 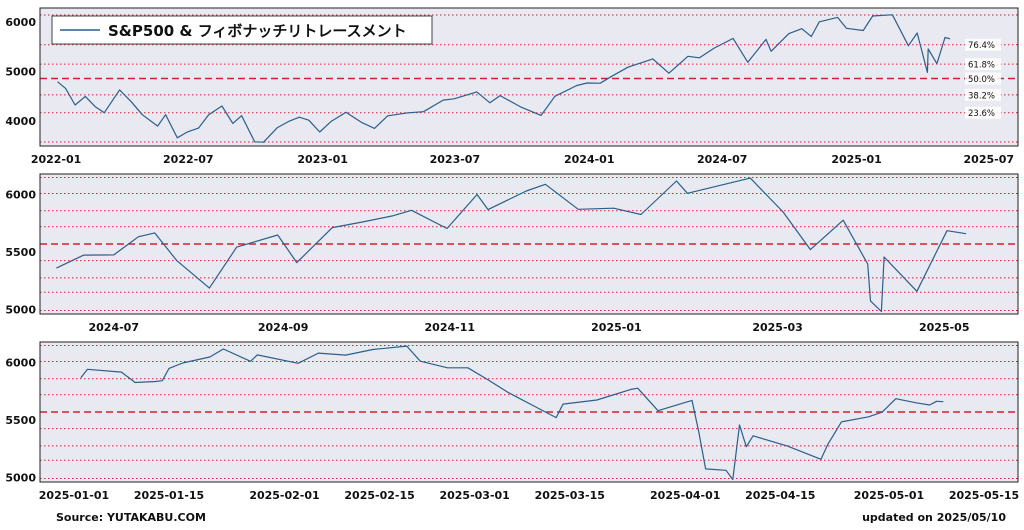 I want to click on legend: S&P500 & フィボナッチリトレースメント, so click(x=242, y=30).